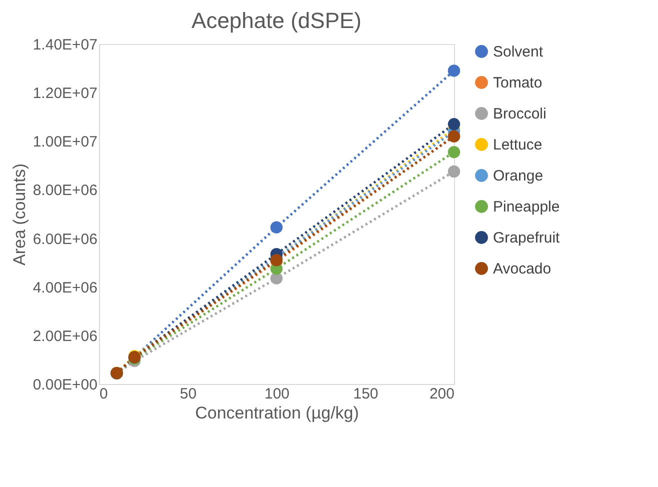 The width and height of the screenshot is (658, 487). I want to click on legend-label: Avocado, so click(522, 269).